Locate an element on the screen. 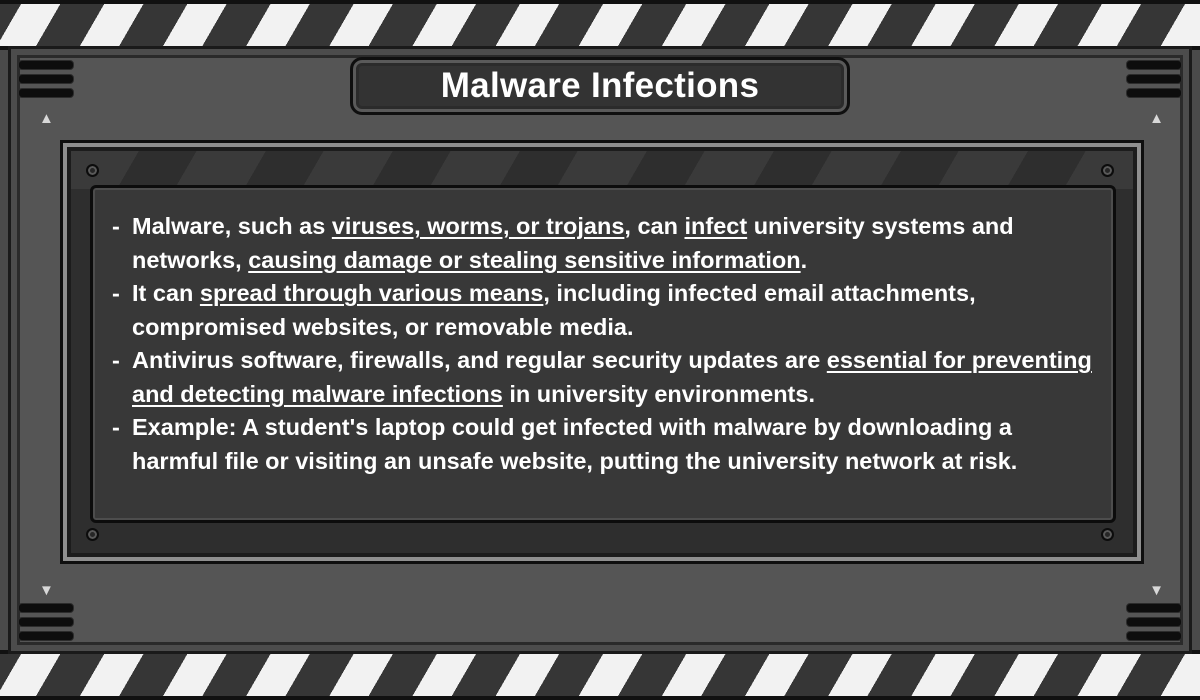  hazard-stripe-bottom is located at coordinates (600, 675).